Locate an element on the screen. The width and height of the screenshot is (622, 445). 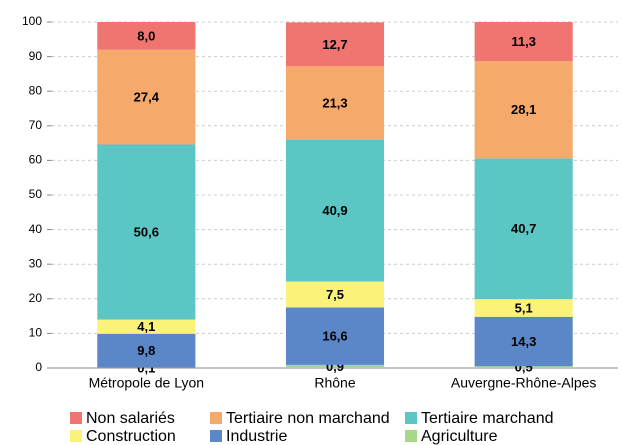
value-label: 50,6 is located at coordinates (146, 231).